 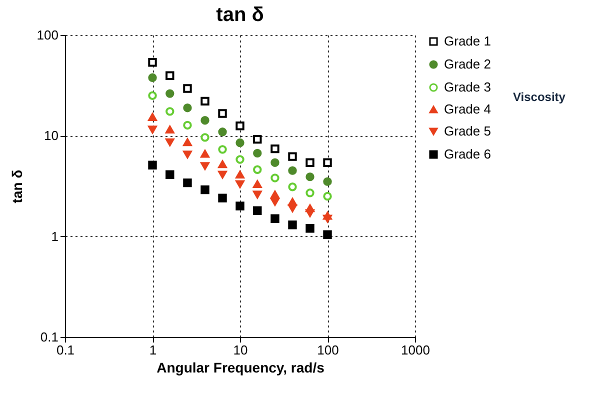 What do you see at coordinates (467, 41) in the screenshot?
I see `legend-label: Grade 1` at bounding box center [467, 41].